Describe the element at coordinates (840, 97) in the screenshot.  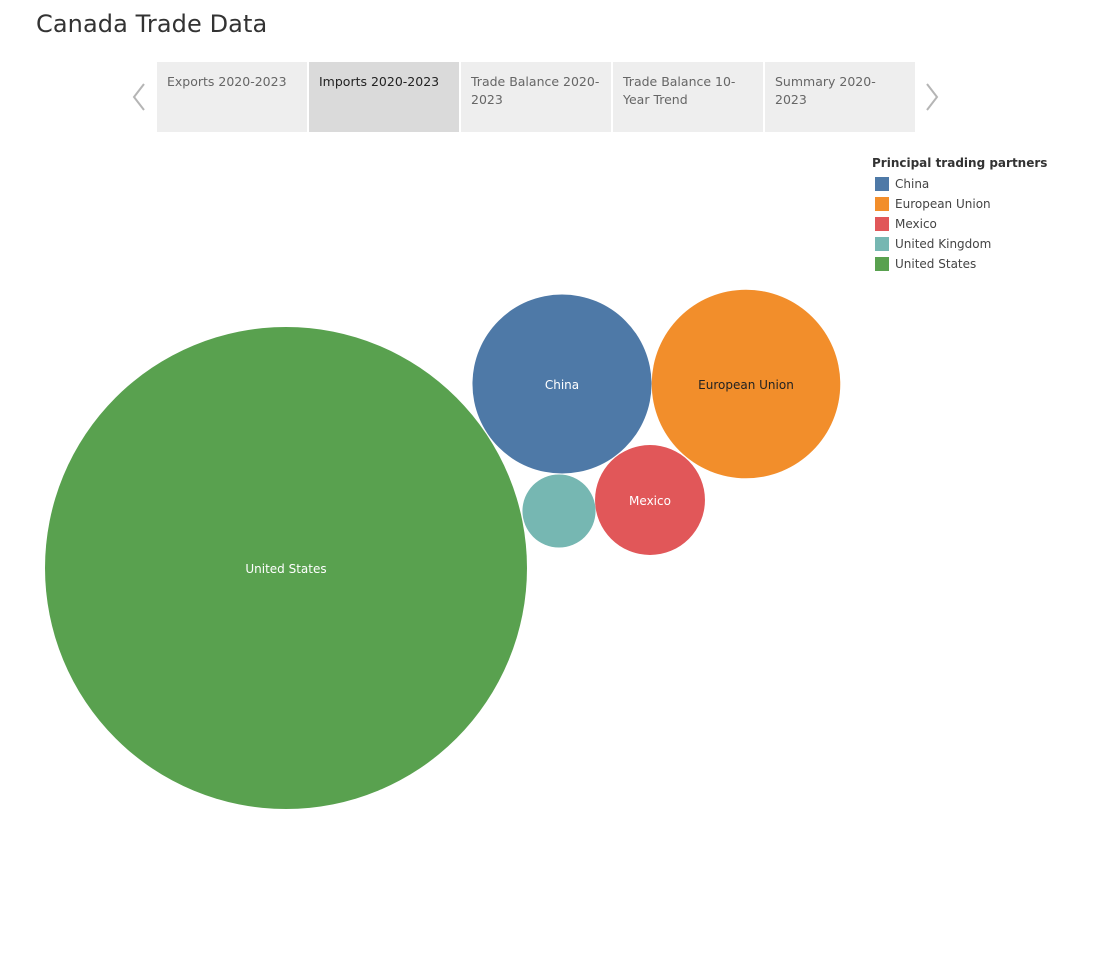
I see `tab-summary: Summary 2020-2023` at that location.